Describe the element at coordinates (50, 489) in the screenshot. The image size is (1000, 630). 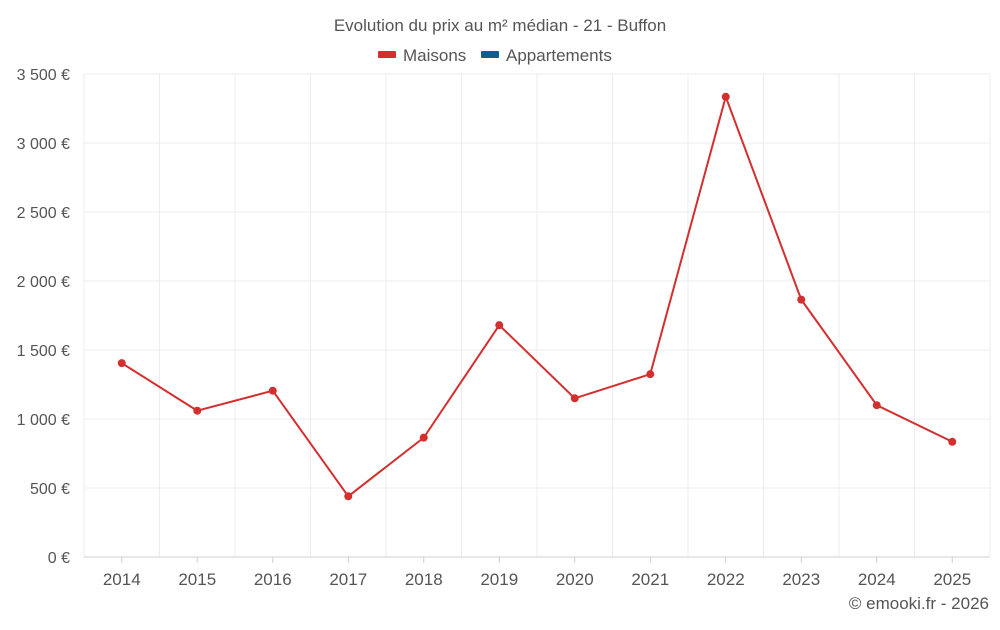
I see `y-tick-label: 500 €` at that location.